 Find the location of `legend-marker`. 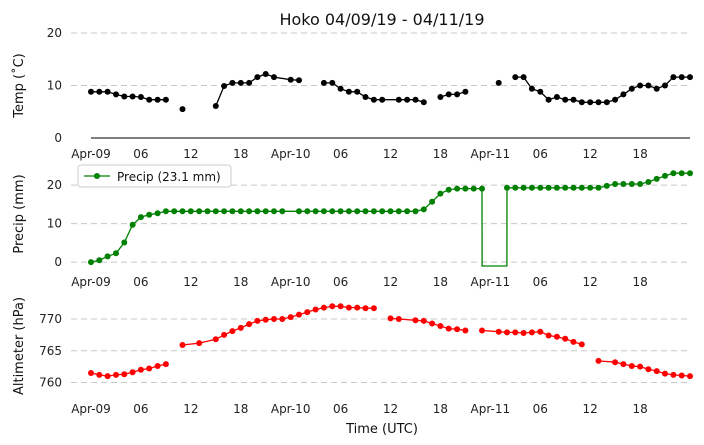

legend-marker is located at coordinates (97, 176).